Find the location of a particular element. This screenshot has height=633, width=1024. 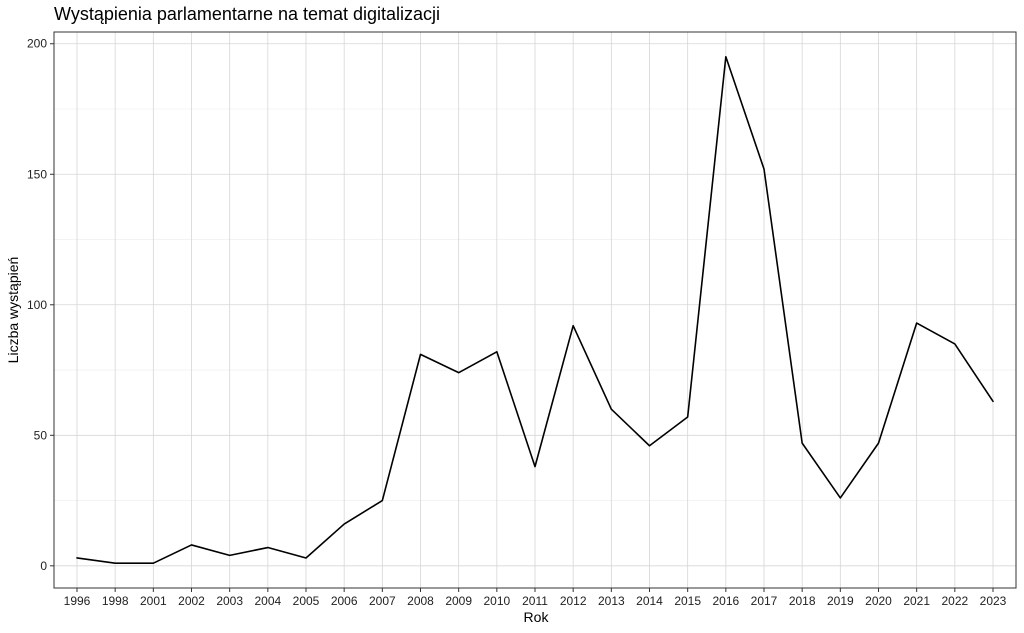

x-tick-label: 2005 is located at coordinates (306, 601).